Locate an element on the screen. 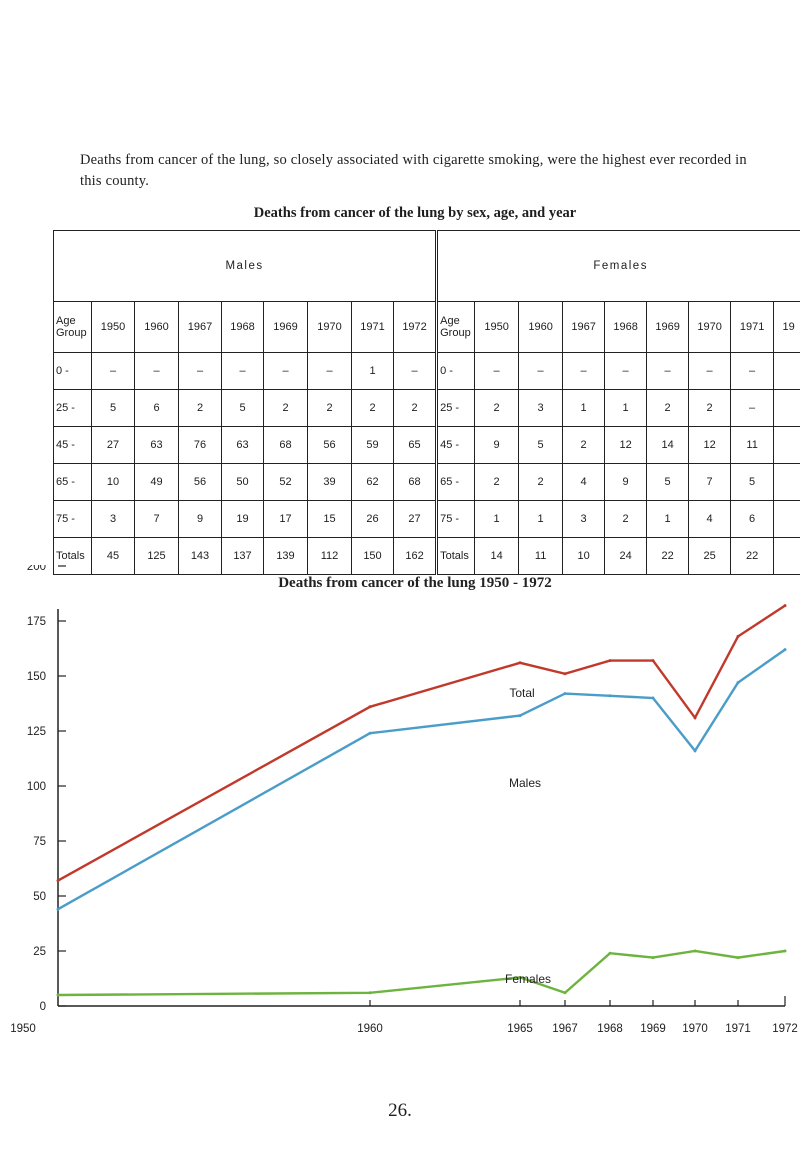 The height and width of the screenshot is (1176, 800). age-group-cell: 0 - is located at coordinates (455, 371).